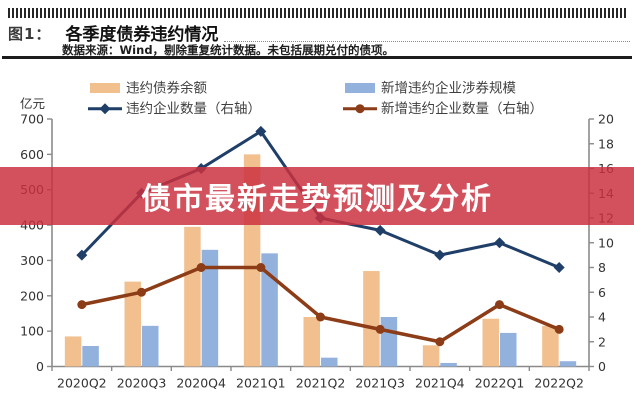 Image resolution: width=634 pixels, height=400 pixels. What do you see at coordinates (550, 346) in the screenshot?
I see `bar-series0-2022Q2` at bounding box center [550, 346].